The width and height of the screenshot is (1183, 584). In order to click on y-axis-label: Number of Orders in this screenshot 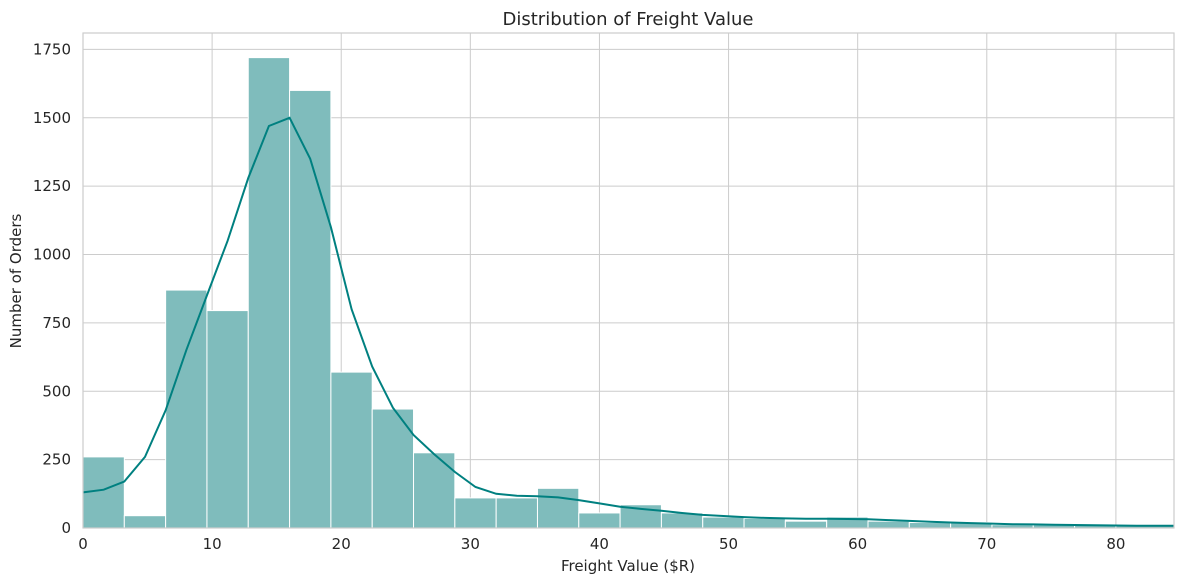, I will do `click(16, 280)`.